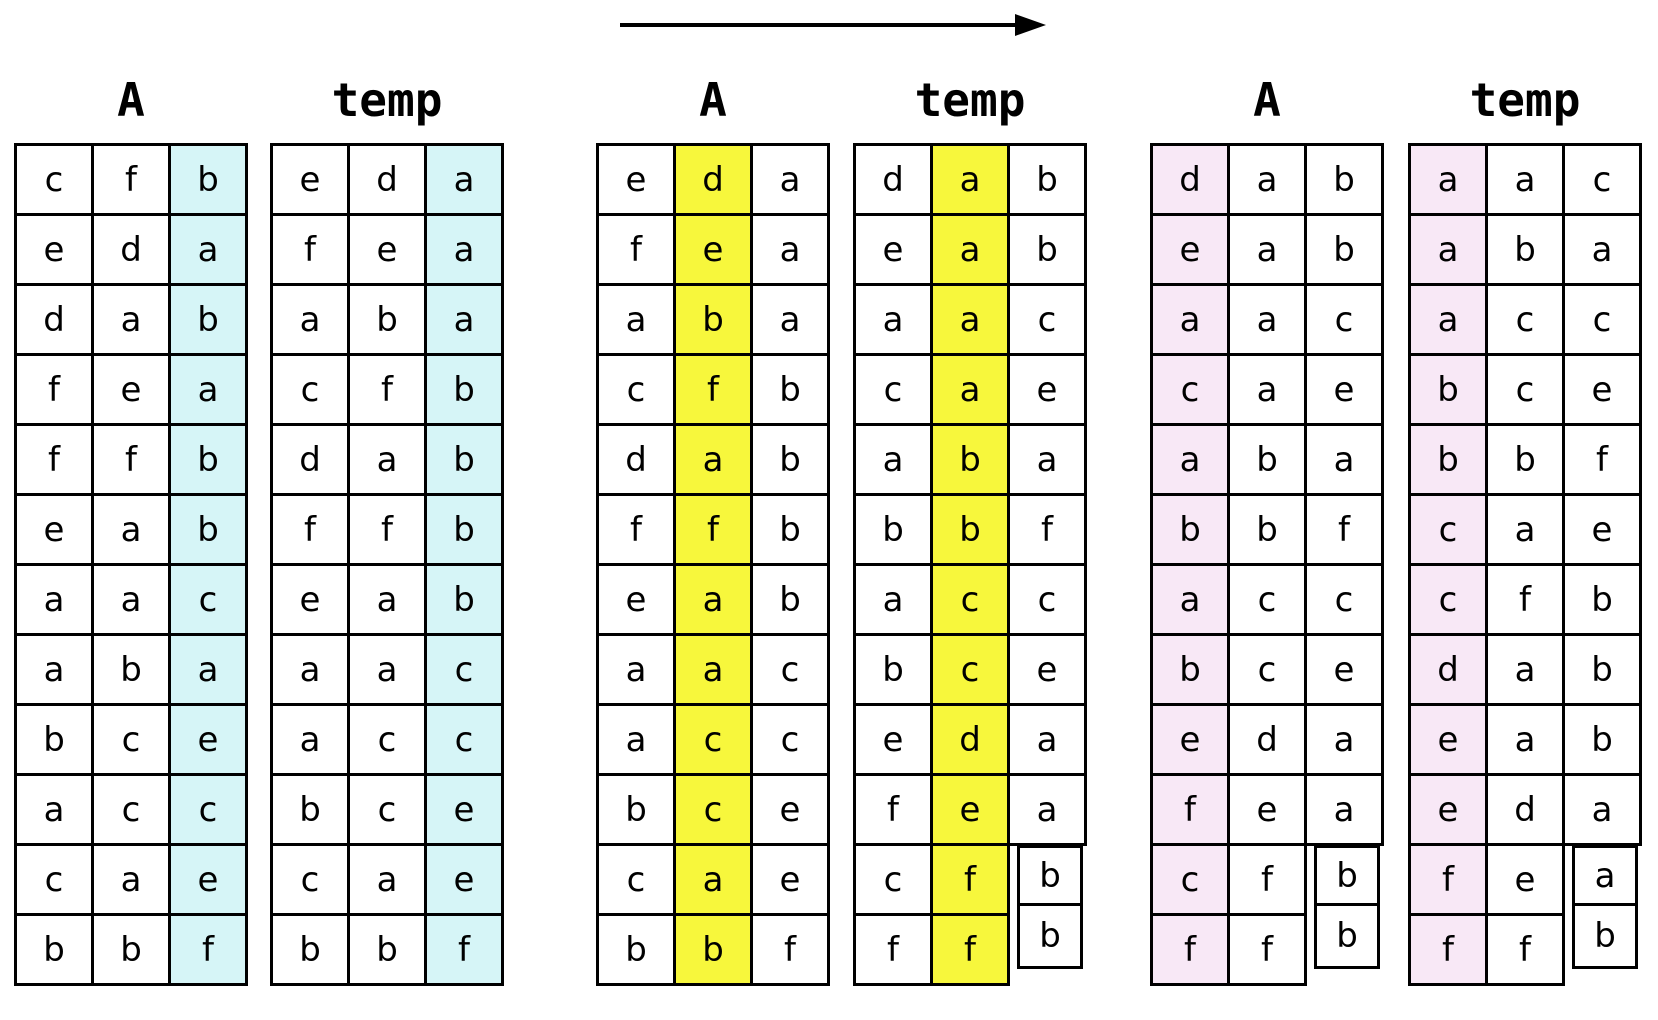 The width and height of the screenshot is (1658, 1020). Describe the element at coordinates (713, 100) in the screenshot. I see `array-label-3: A` at that location.